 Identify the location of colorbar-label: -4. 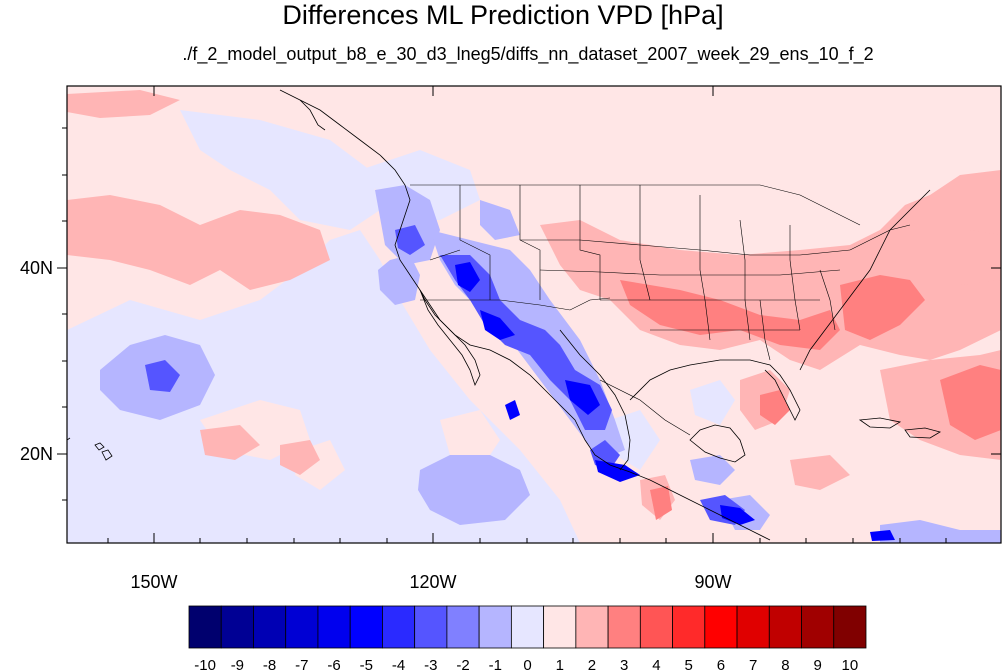
(398, 664).